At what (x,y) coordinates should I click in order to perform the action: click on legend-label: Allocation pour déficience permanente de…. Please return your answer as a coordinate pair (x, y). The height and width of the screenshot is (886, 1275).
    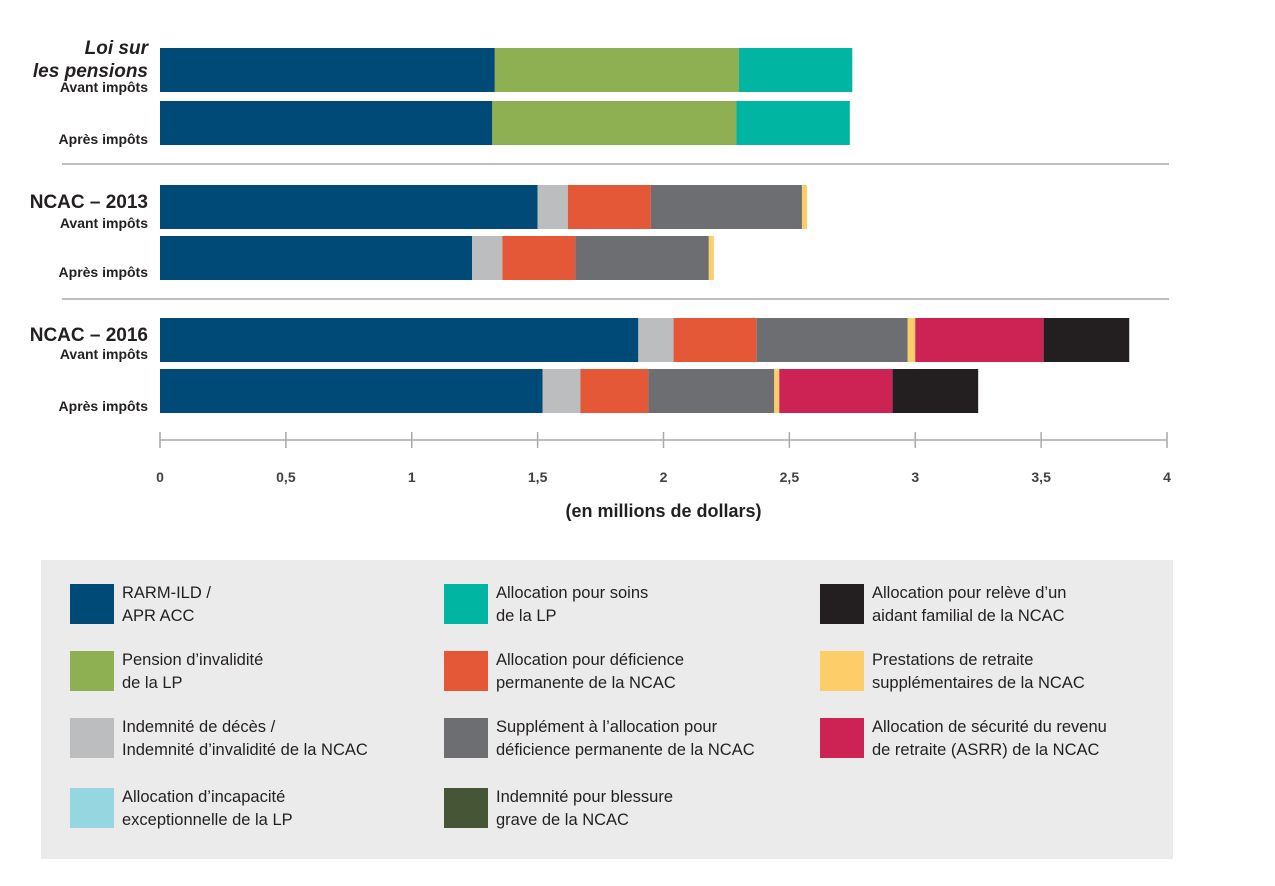
    Looking at the image, I should click on (590, 671).